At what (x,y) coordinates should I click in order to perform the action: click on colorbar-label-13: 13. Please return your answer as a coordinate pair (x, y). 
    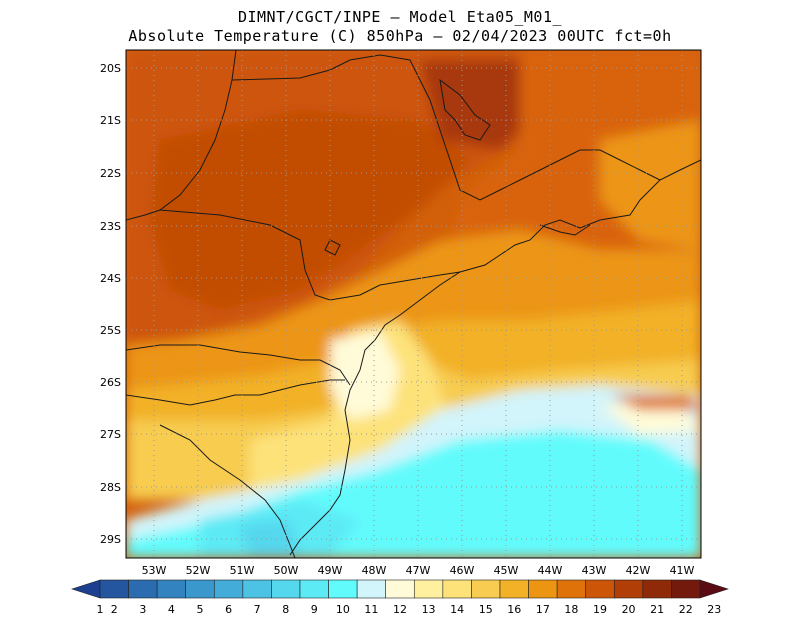
    Looking at the image, I should click on (429, 609).